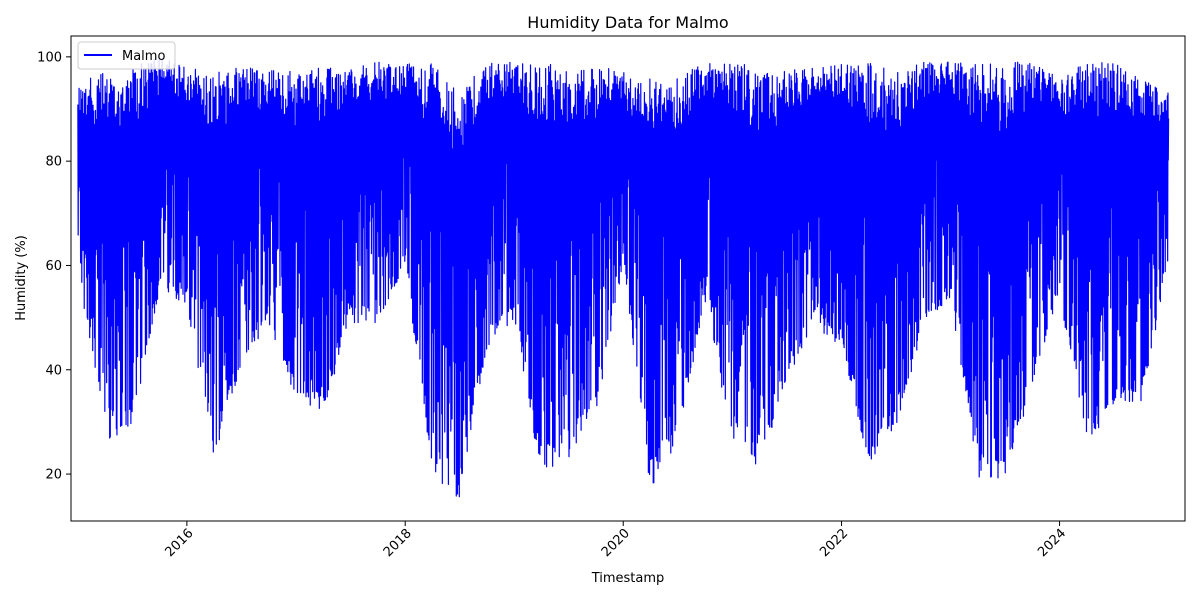  What do you see at coordinates (53, 475) in the screenshot?
I see `y-tick-label: 20` at bounding box center [53, 475].